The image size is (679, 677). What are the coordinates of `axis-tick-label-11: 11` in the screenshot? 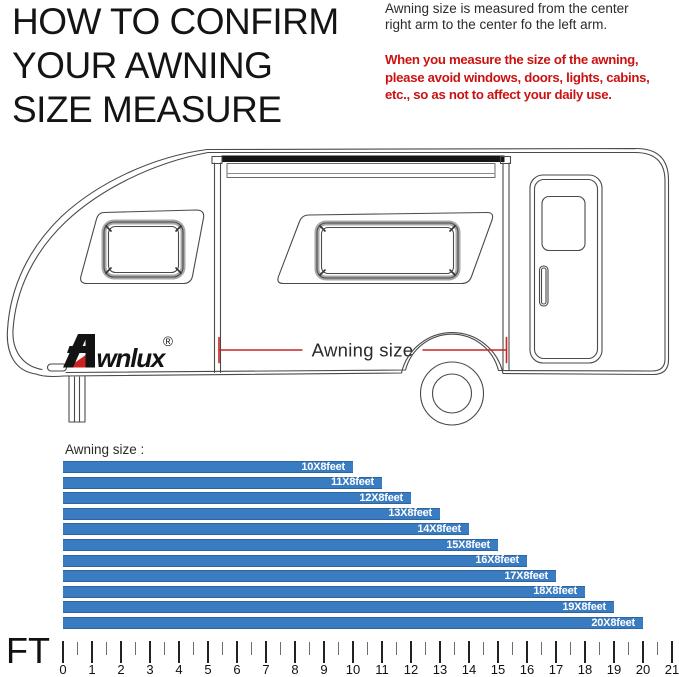 It's located at (382, 669).